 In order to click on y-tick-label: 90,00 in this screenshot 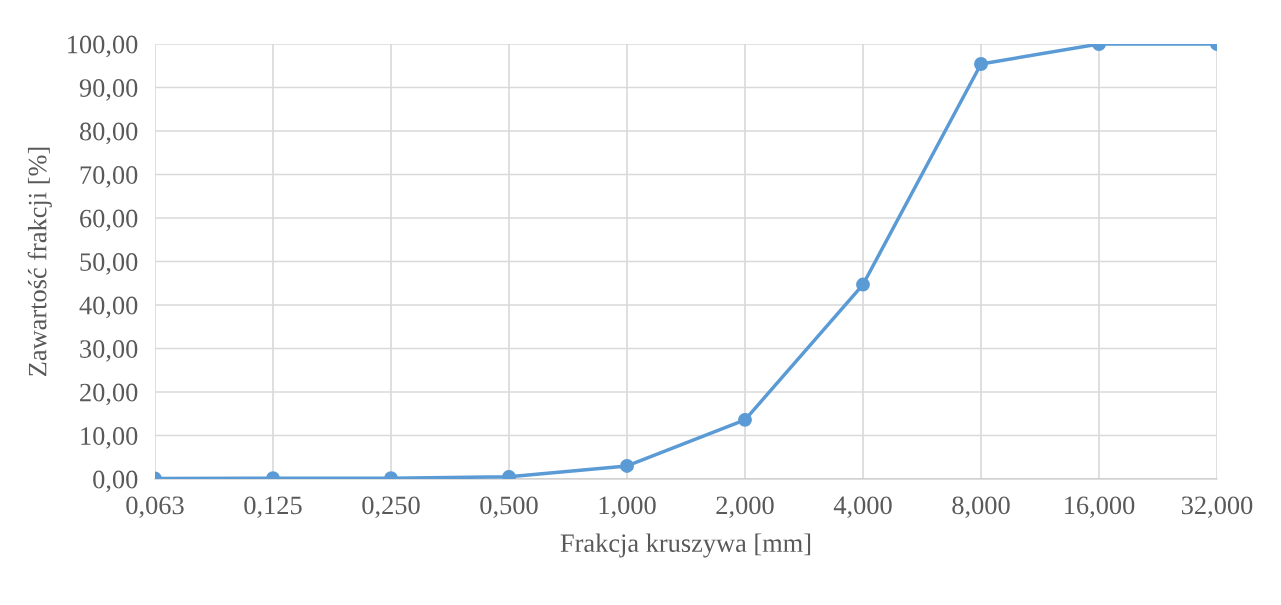, I will do `click(108, 90)`.